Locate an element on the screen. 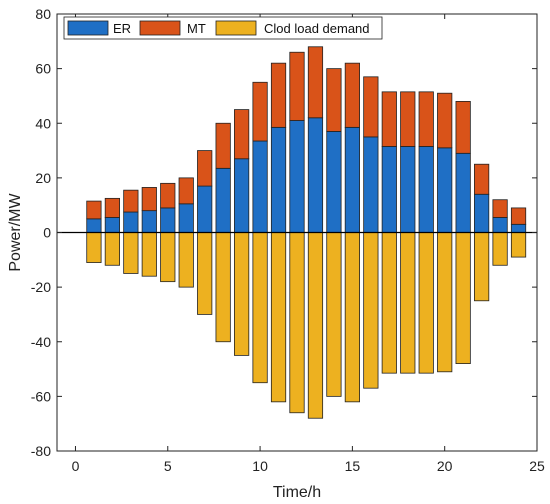  legend-label-er: ER is located at coordinates (122, 28).